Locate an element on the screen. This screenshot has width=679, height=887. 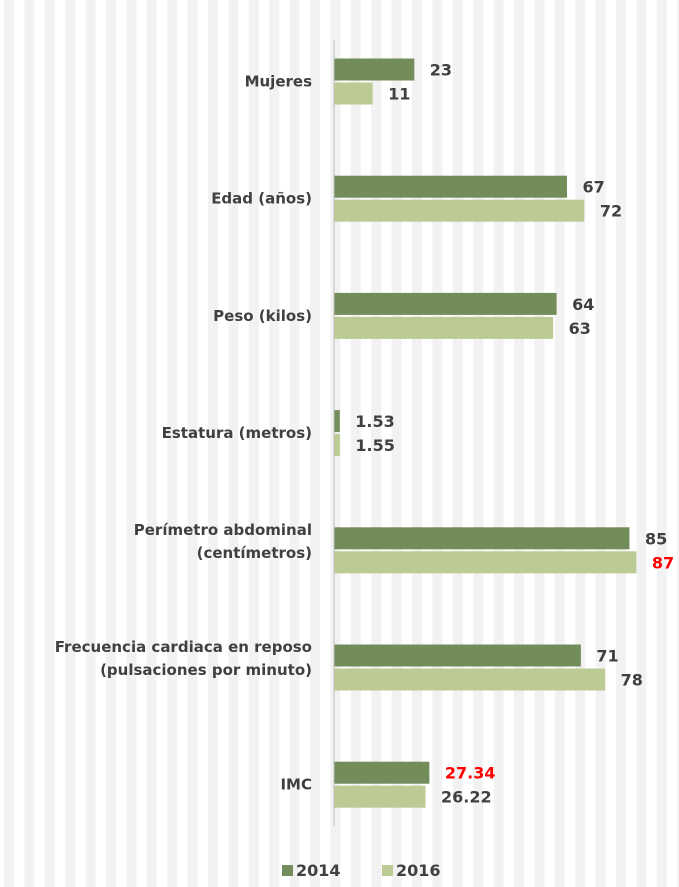
value-label-2014-4: 85 is located at coordinates (656, 538).